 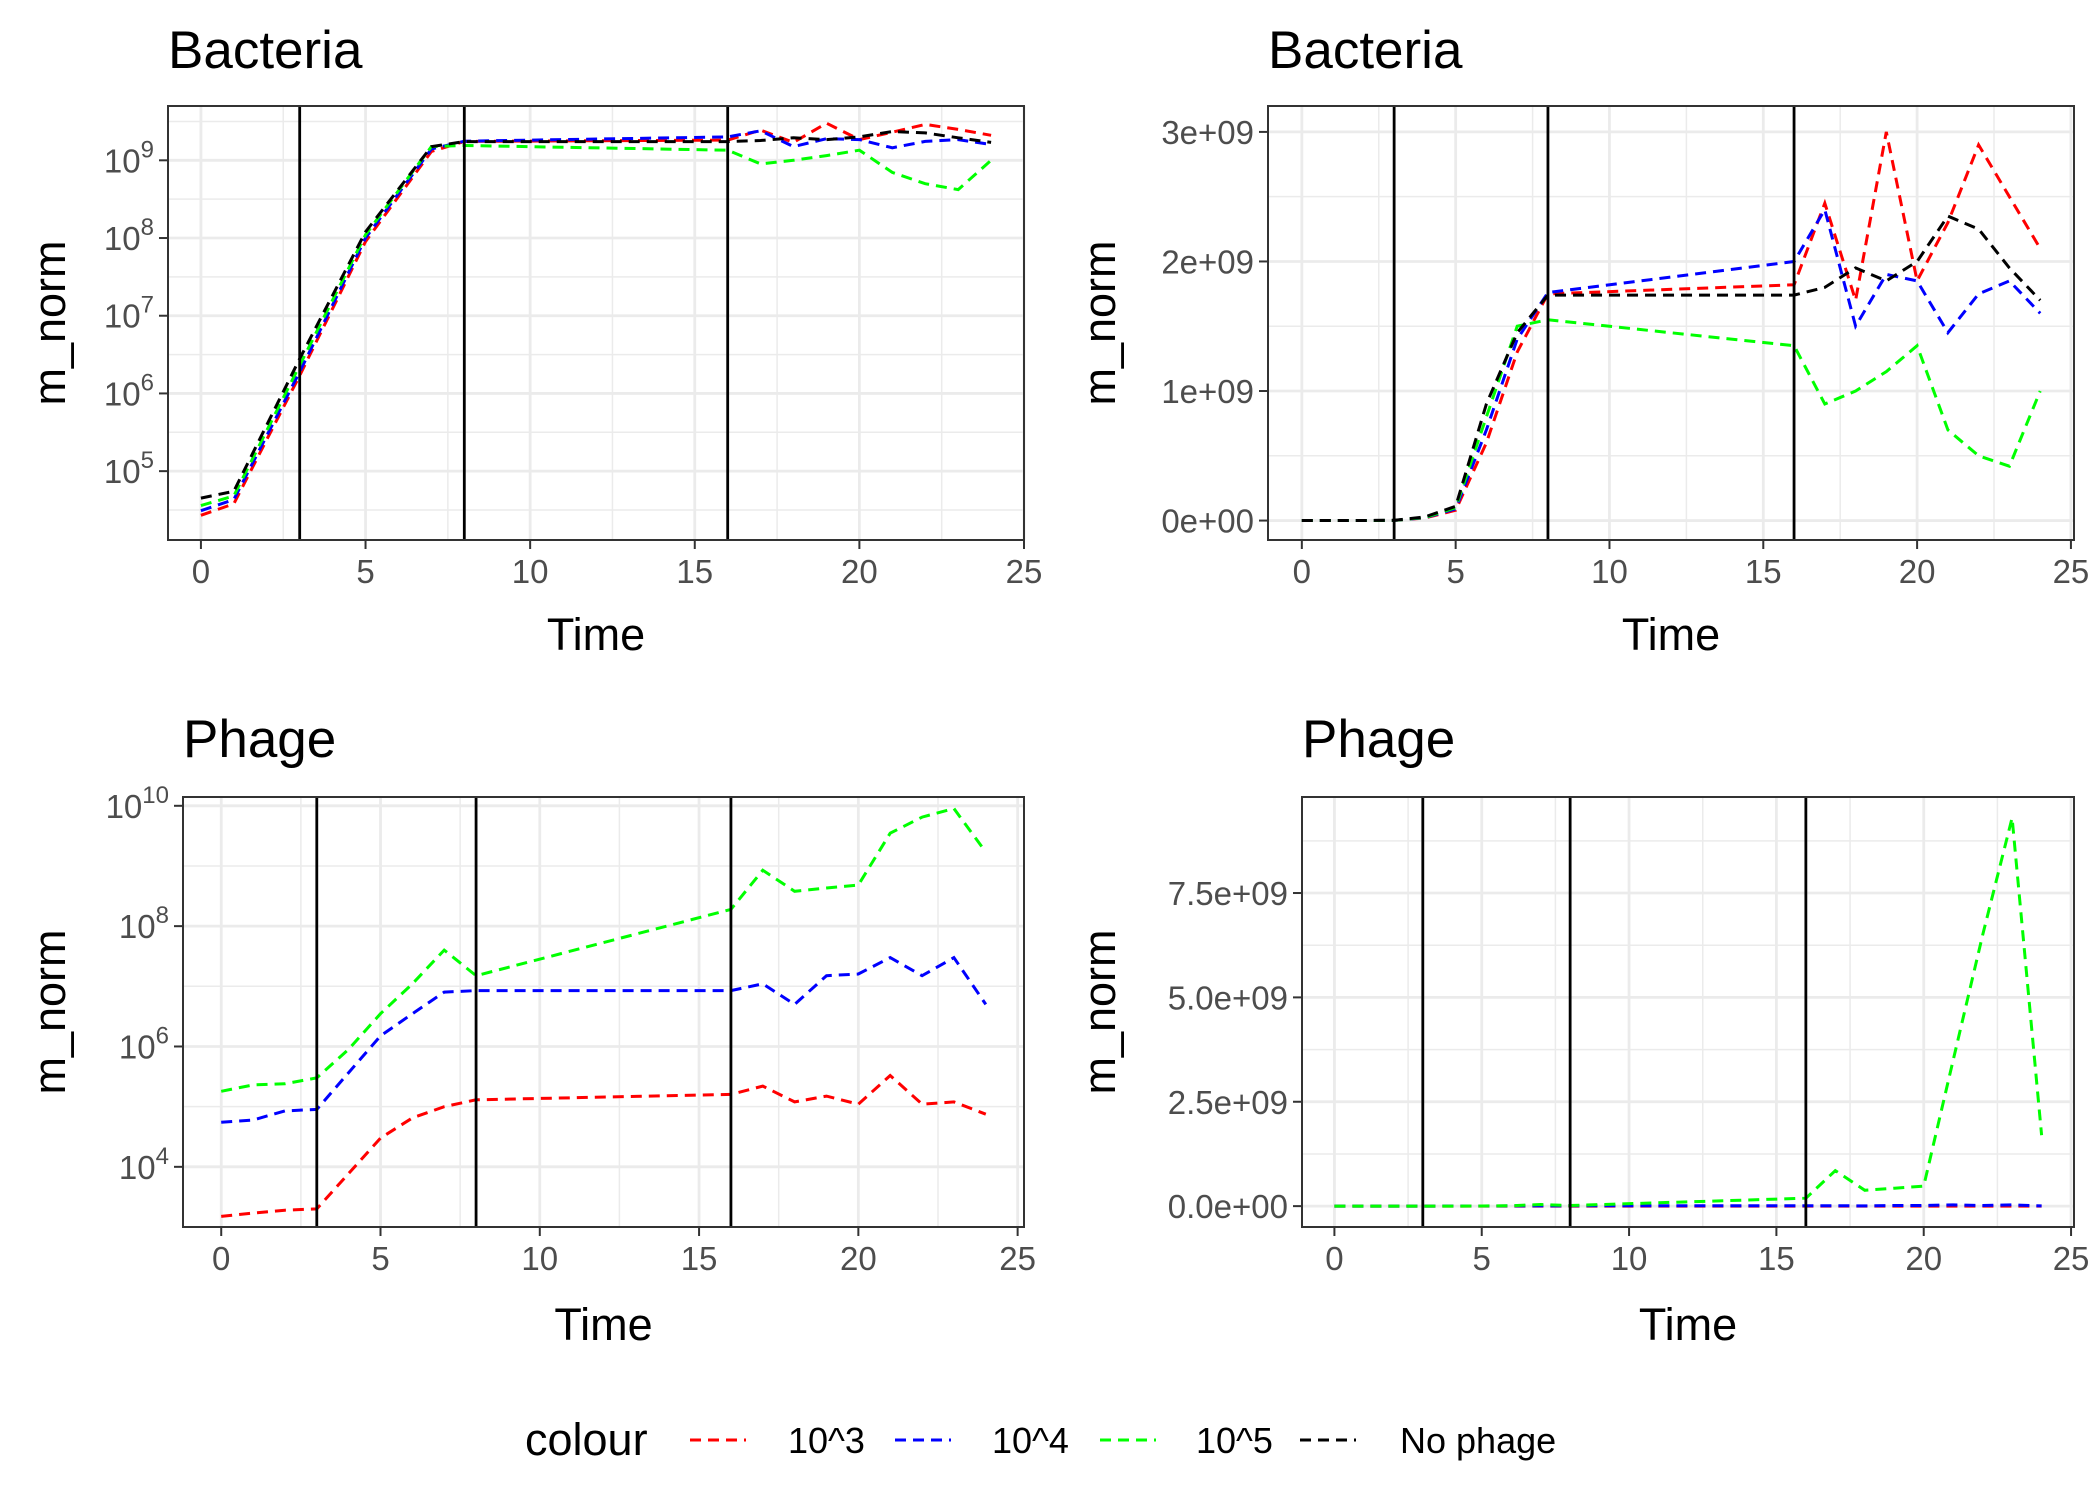 What do you see at coordinates (129, 468) in the screenshot?
I see `y-tick-label: 10⁵` at bounding box center [129, 468].